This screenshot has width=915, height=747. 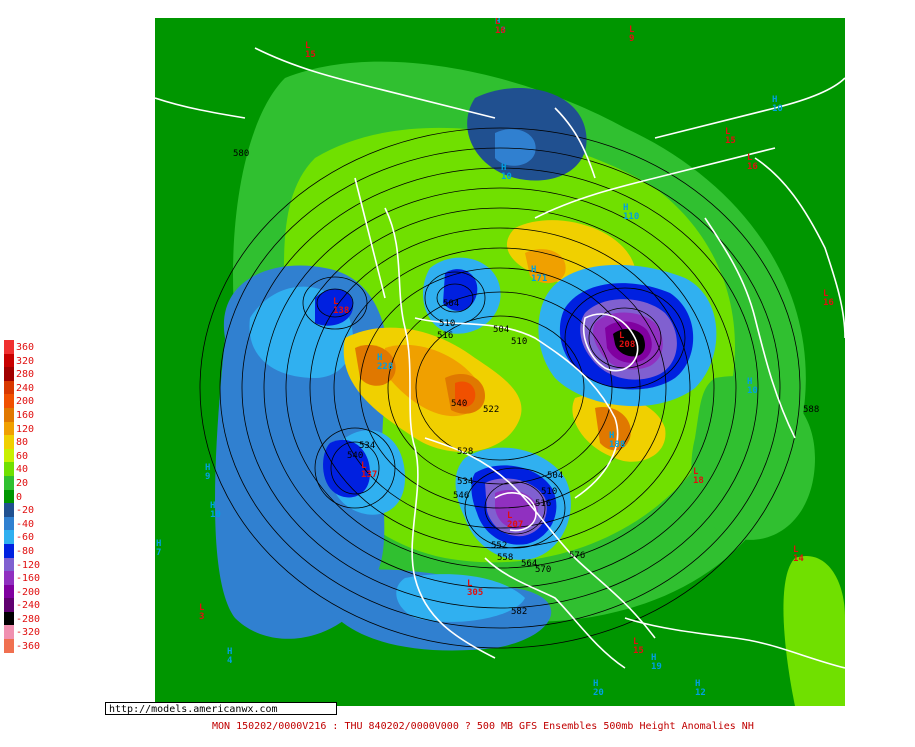 What do you see at coordinates (631, 212) in the screenshot?
I see `high-center: H 110` at bounding box center [631, 212].